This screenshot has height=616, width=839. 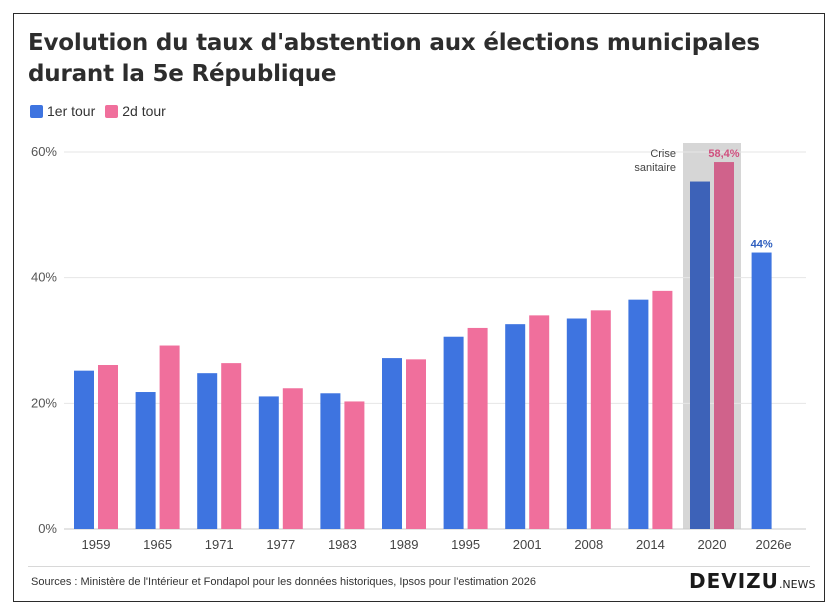 What do you see at coordinates (762, 245) in the screenshot?
I see `data-label: 44%` at bounding box center [762, 245].